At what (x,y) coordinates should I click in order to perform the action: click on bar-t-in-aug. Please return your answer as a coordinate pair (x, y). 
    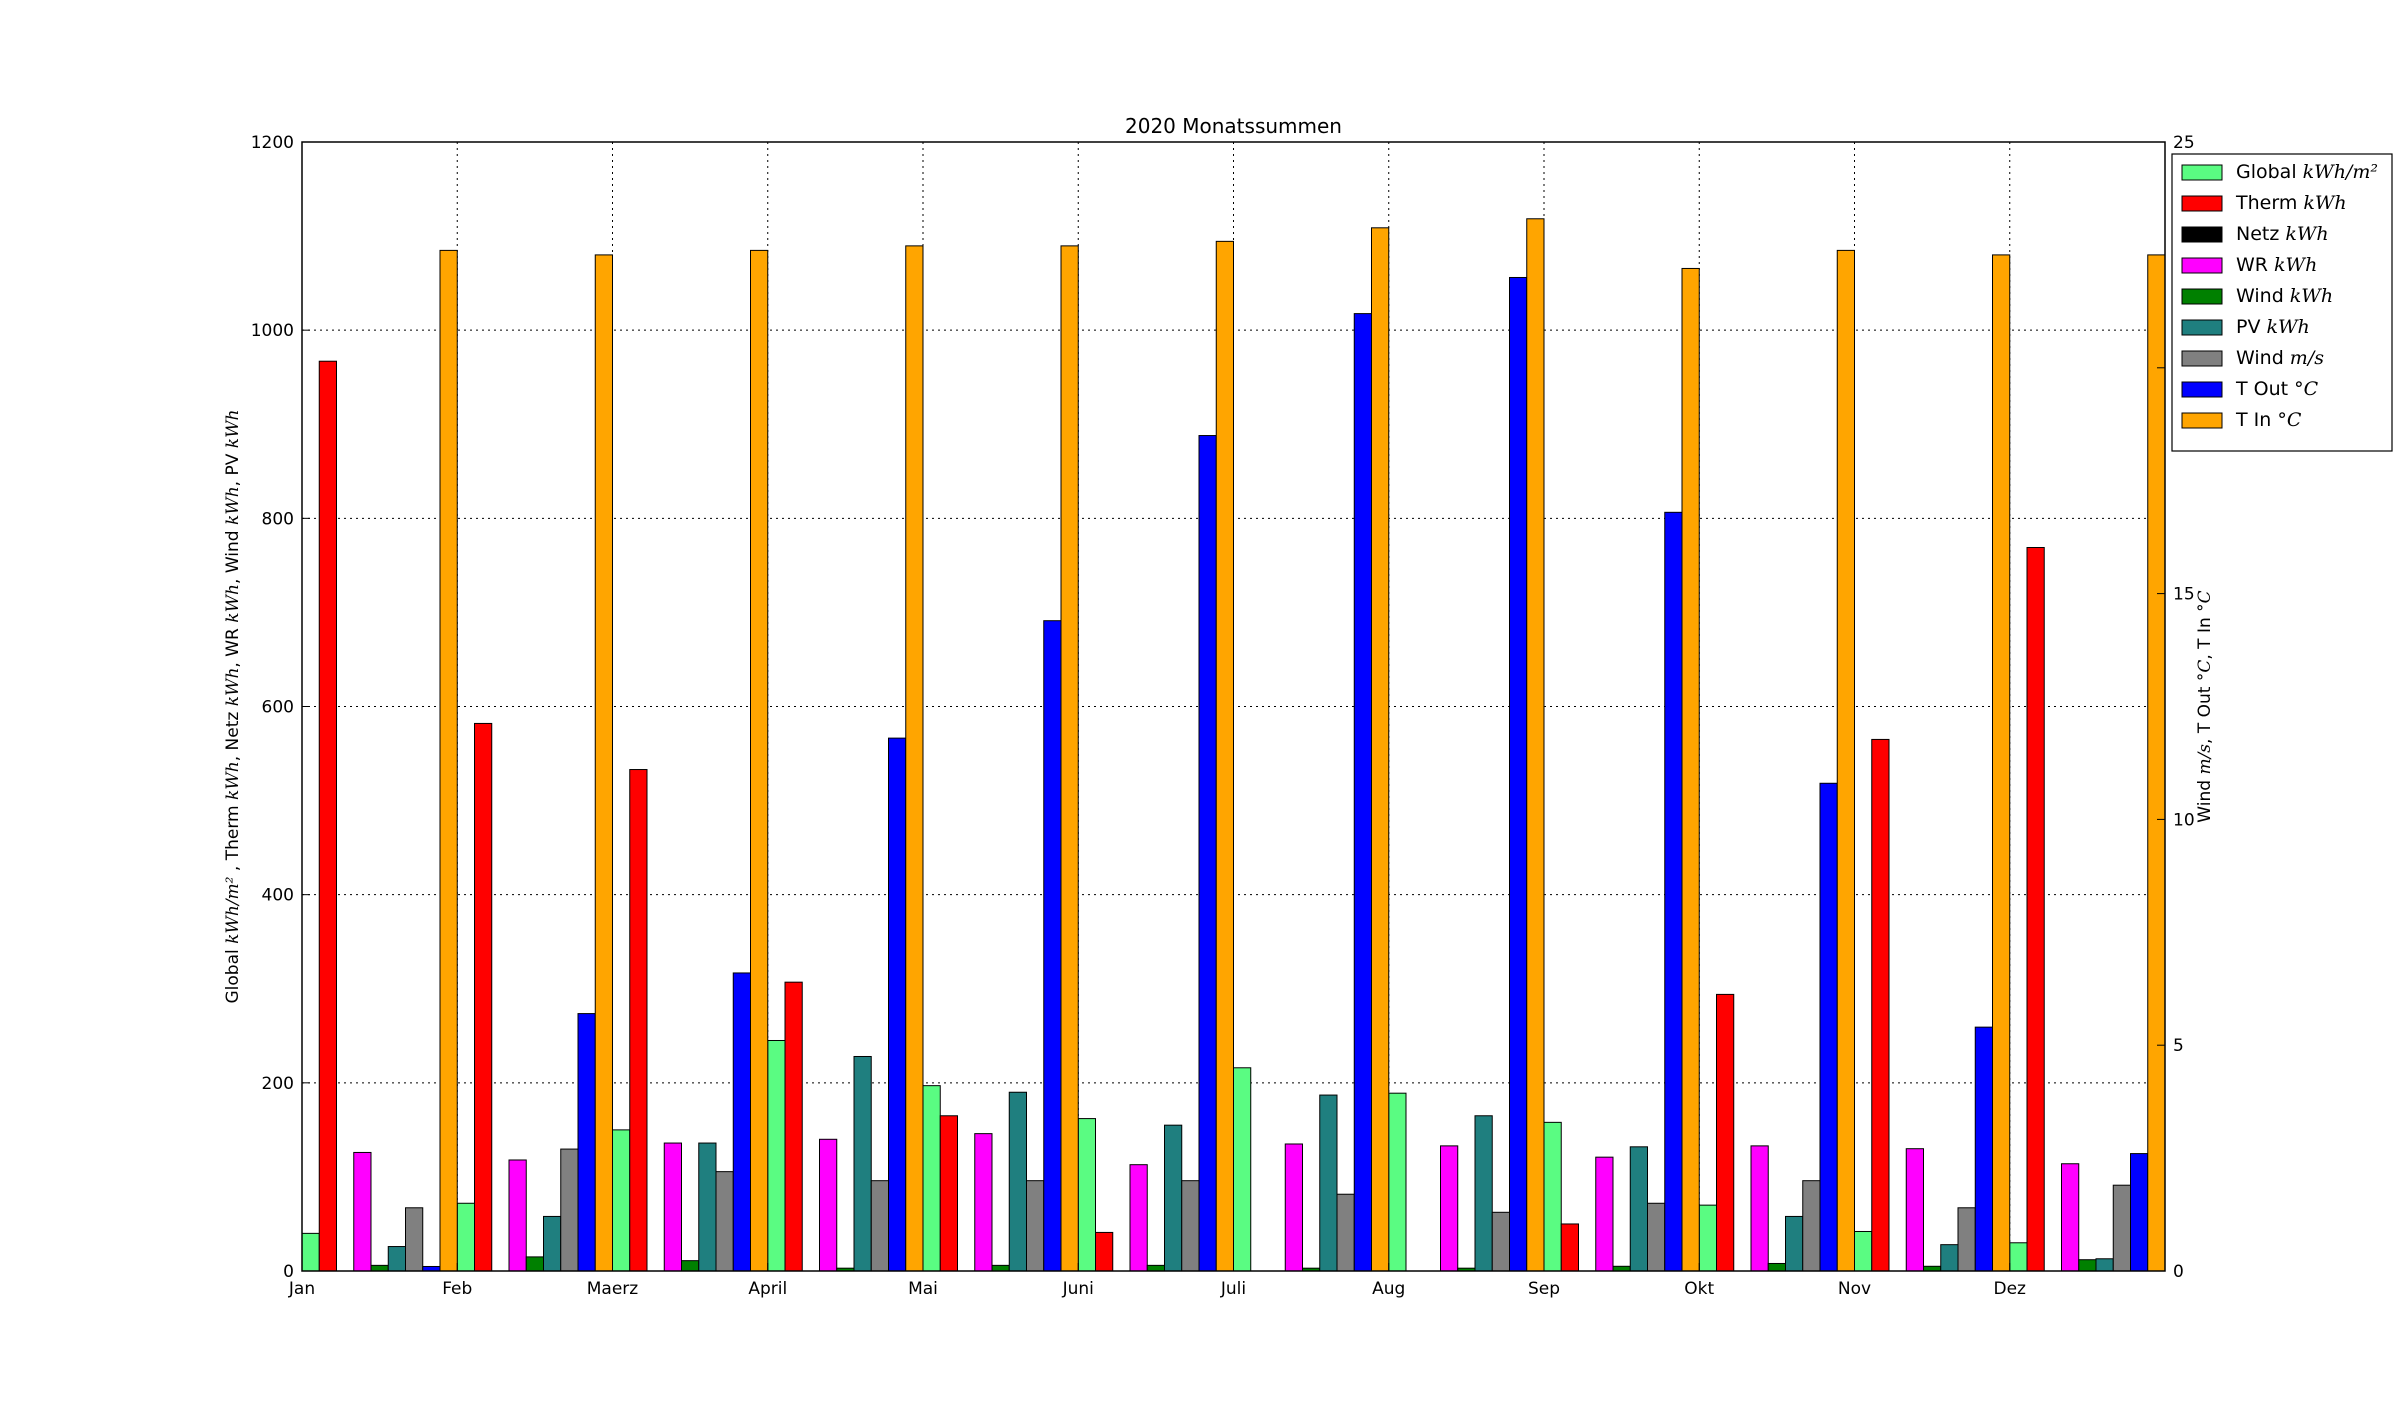
    Looking at the image, I should click on (1535, 745).